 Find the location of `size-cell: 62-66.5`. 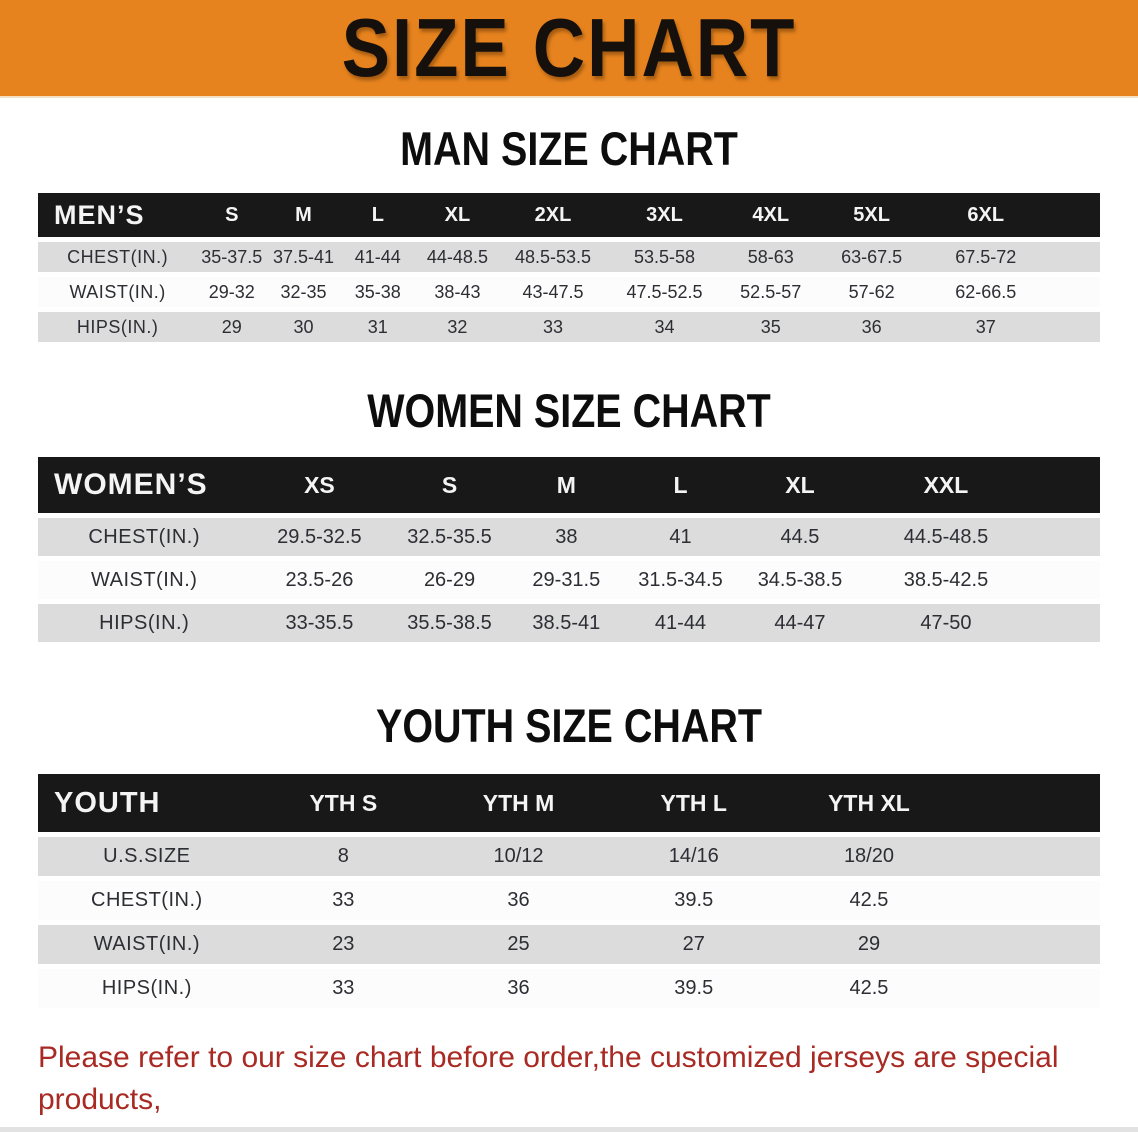

size-cell: 62-66.5 is located at coordinates (985, 292).